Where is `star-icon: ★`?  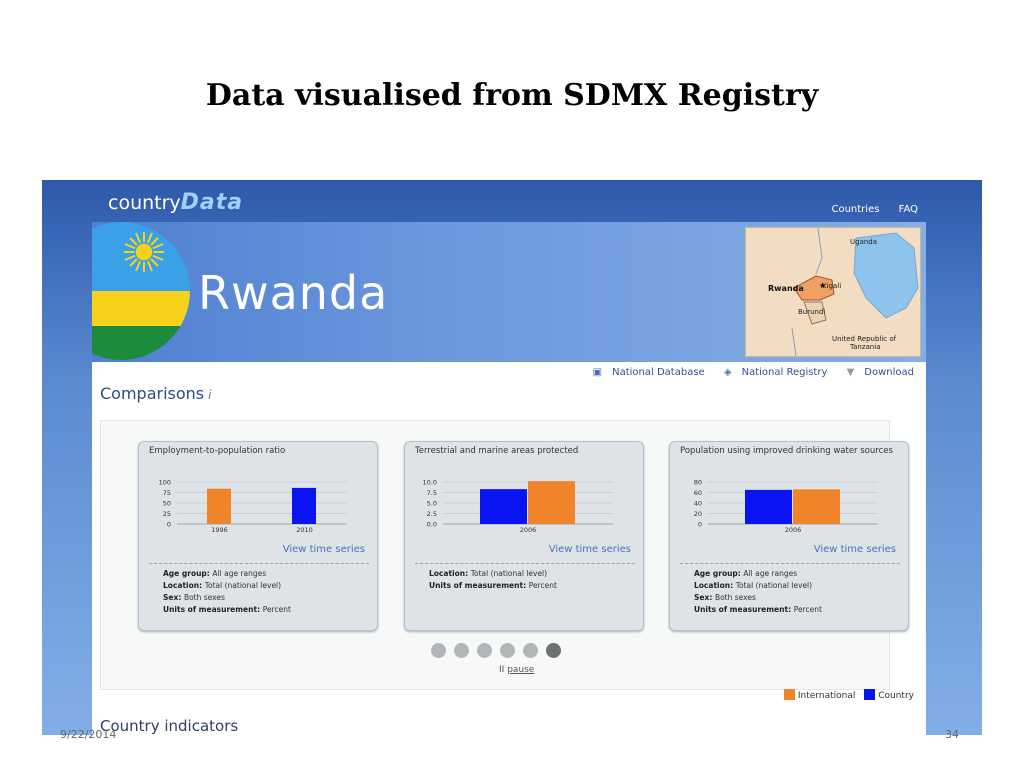 star-icon: ★ is located at coordinates (822, 285).